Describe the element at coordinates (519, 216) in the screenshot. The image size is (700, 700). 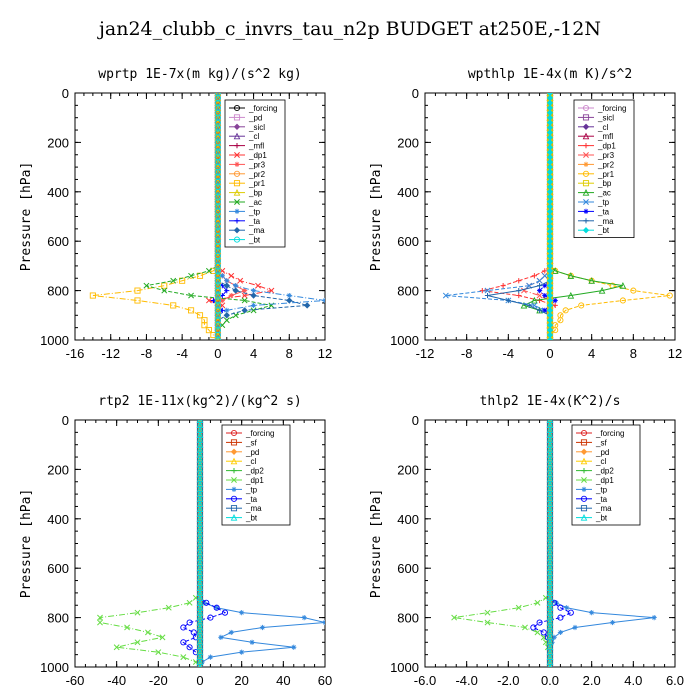
I see `series-line-ma` at that location.